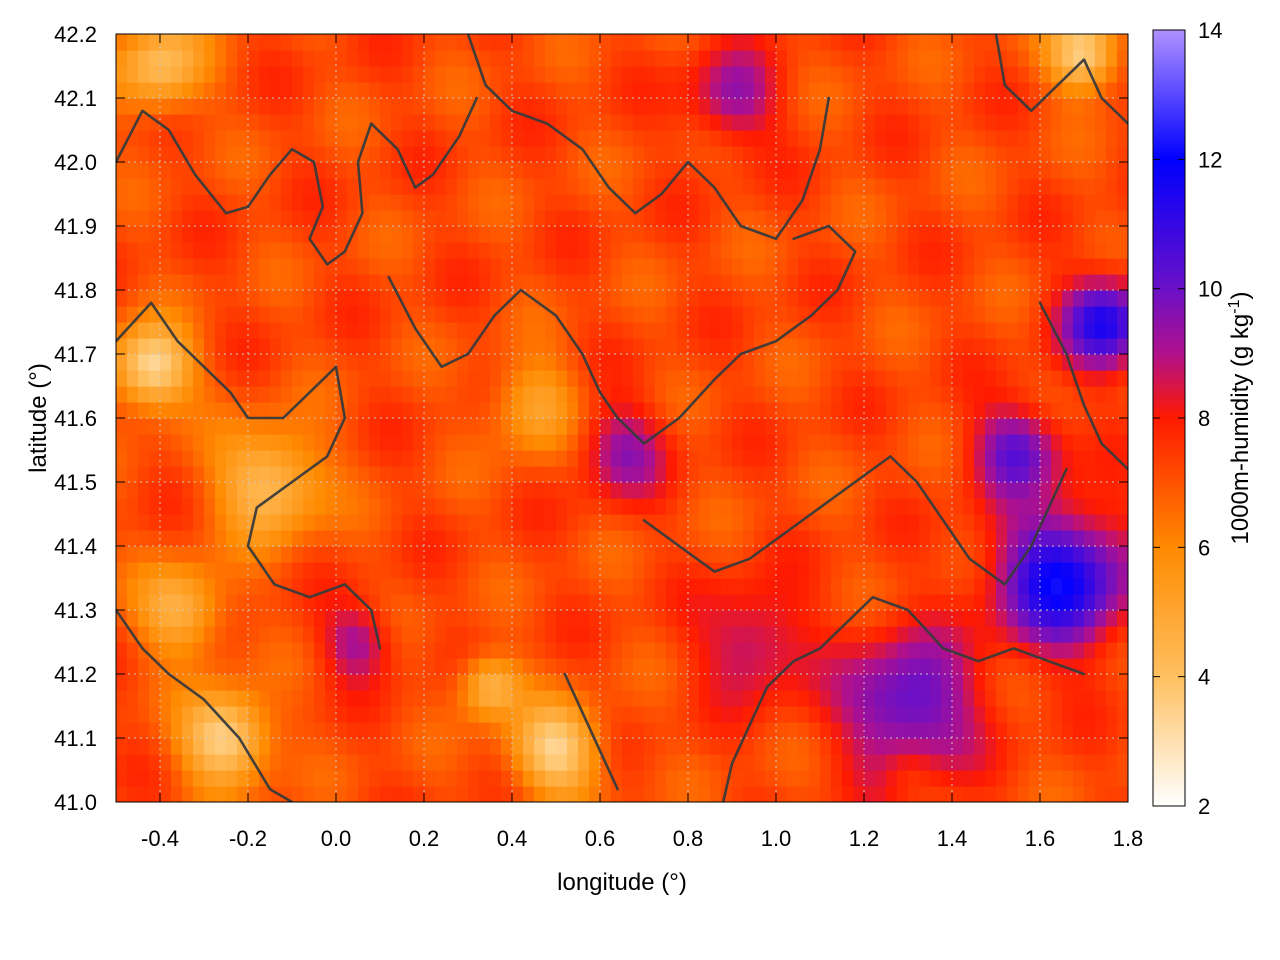 The height and width of the screenshot is (960, 1280). What do you see at coordinates (75, 354) in the screenshot?
I see `y-tick-label: 41.7` at bounding box center [75, 354].